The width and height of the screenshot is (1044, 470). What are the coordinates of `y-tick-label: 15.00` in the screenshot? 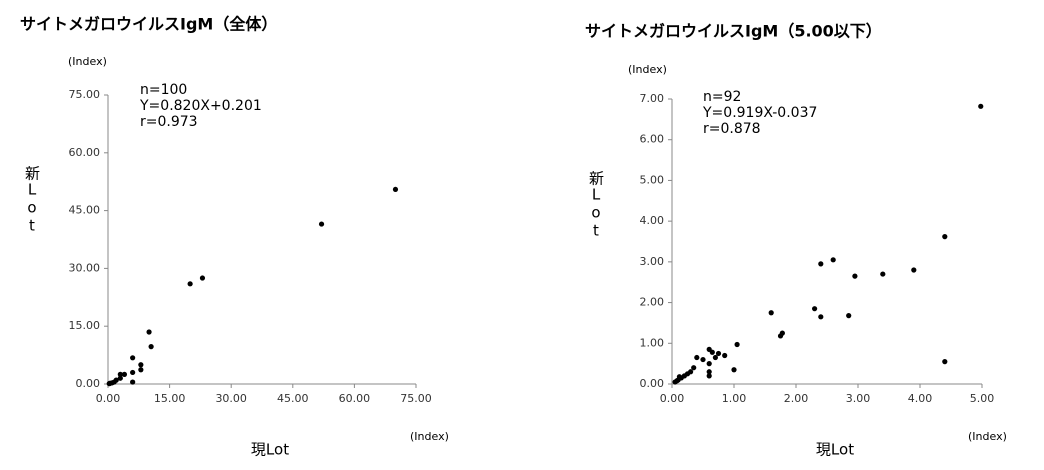 It's located at (85, 325).